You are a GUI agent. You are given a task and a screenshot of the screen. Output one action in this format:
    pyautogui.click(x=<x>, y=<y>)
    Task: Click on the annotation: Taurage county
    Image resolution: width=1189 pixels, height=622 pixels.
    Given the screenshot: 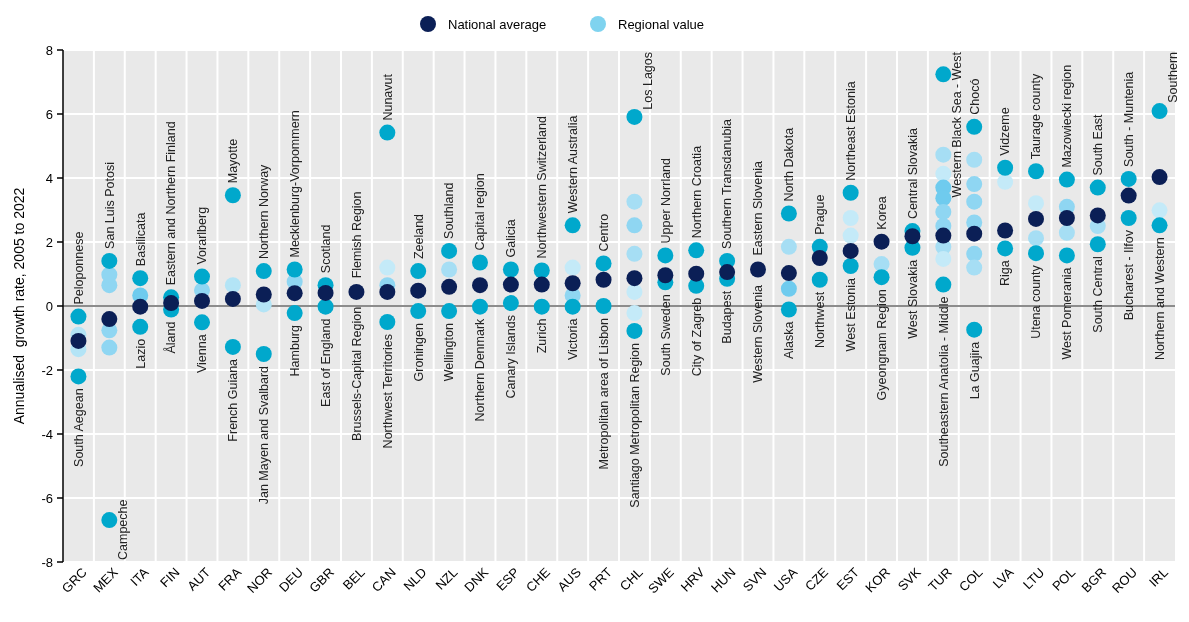 What is the action you would take?
    pyautogui.click(x=1036, y=116)
    